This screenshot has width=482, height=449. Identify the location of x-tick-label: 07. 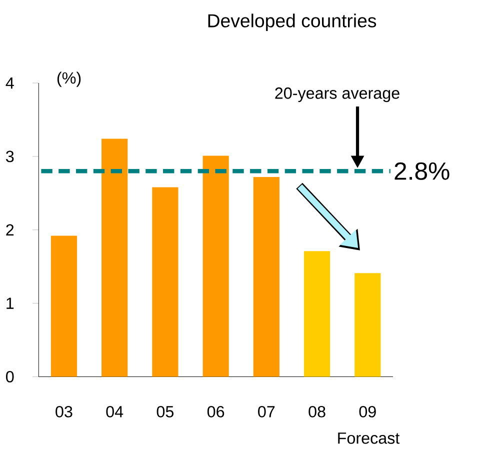
(266, 412).